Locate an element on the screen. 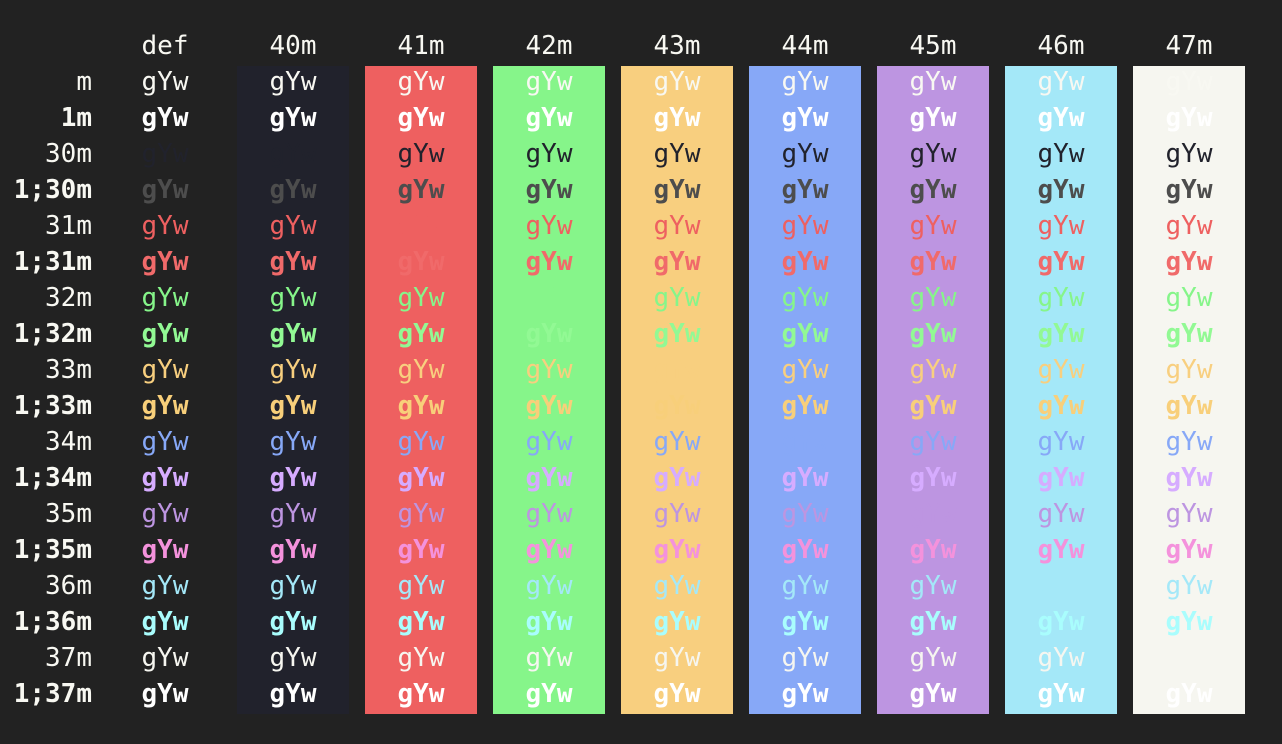  column-header: 42m is located at coordinates (549, 46).